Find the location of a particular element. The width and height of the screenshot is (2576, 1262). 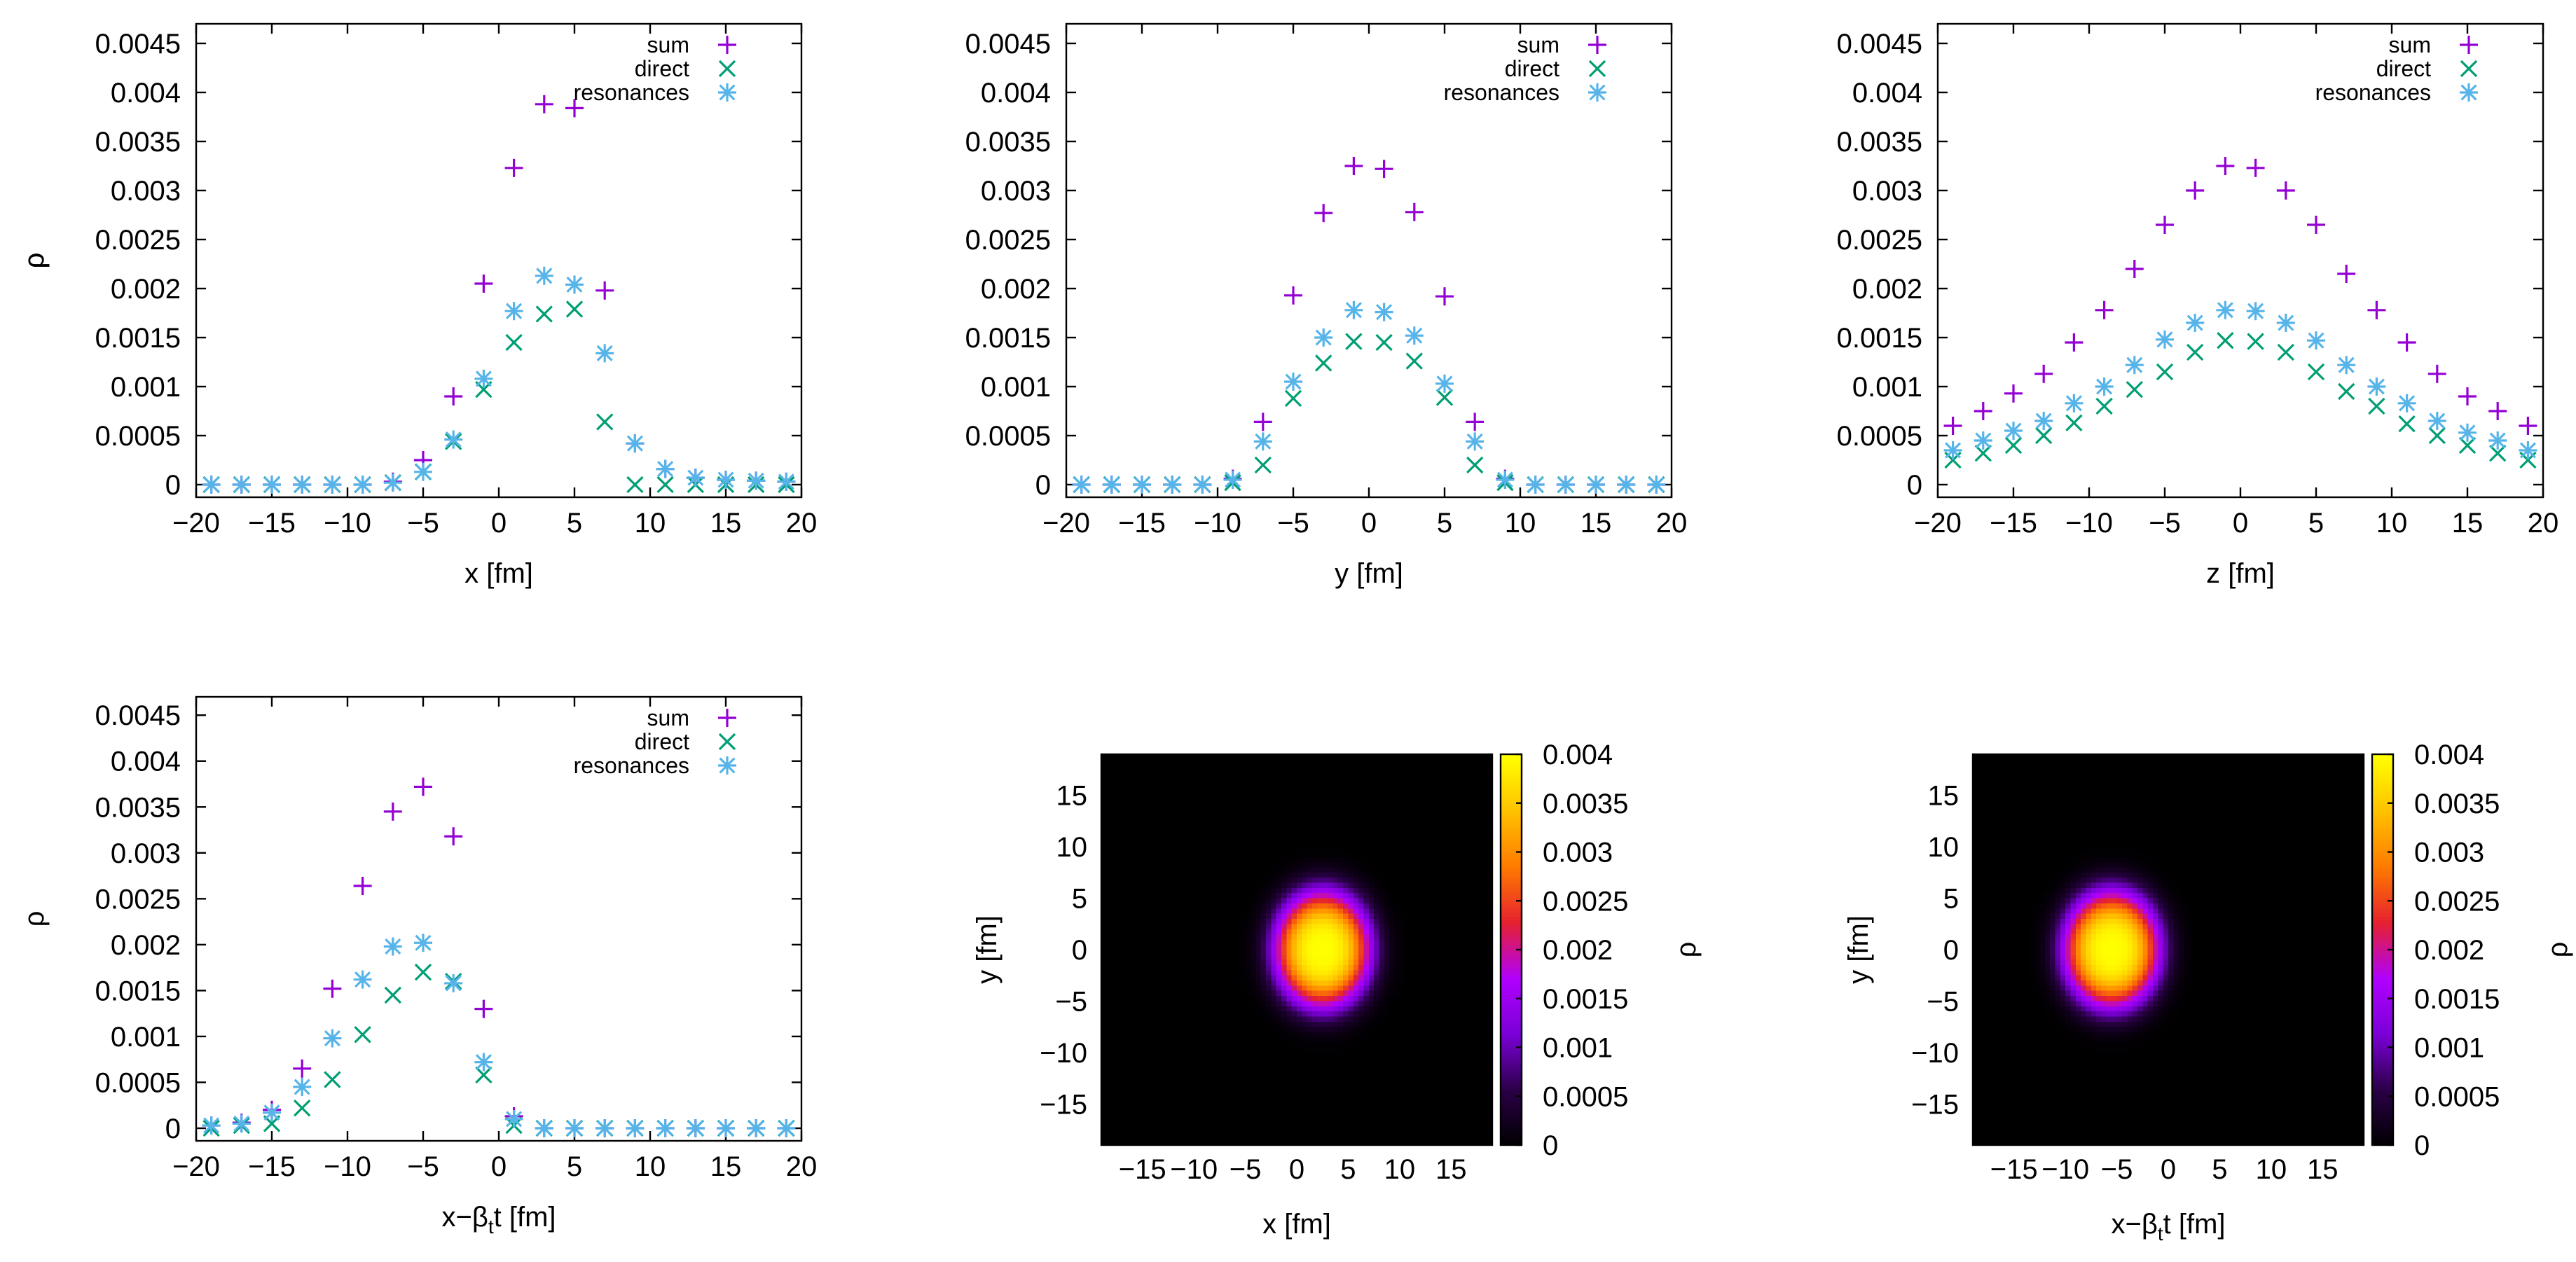

y-tick-label: 0.0015 is located at coordinates (1879, 338).